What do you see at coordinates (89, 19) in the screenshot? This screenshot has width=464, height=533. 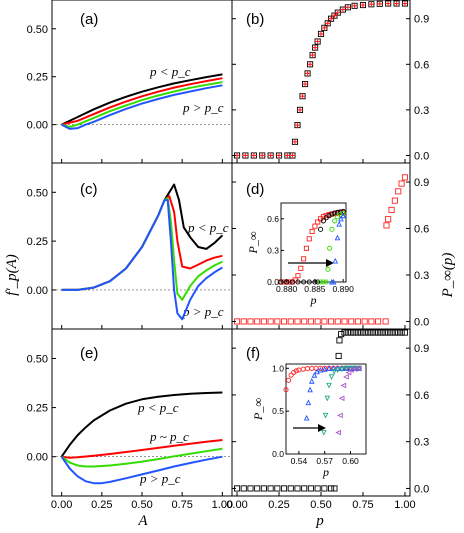 I see `panel-label-a: (a)` at bounding box center [89, 19].